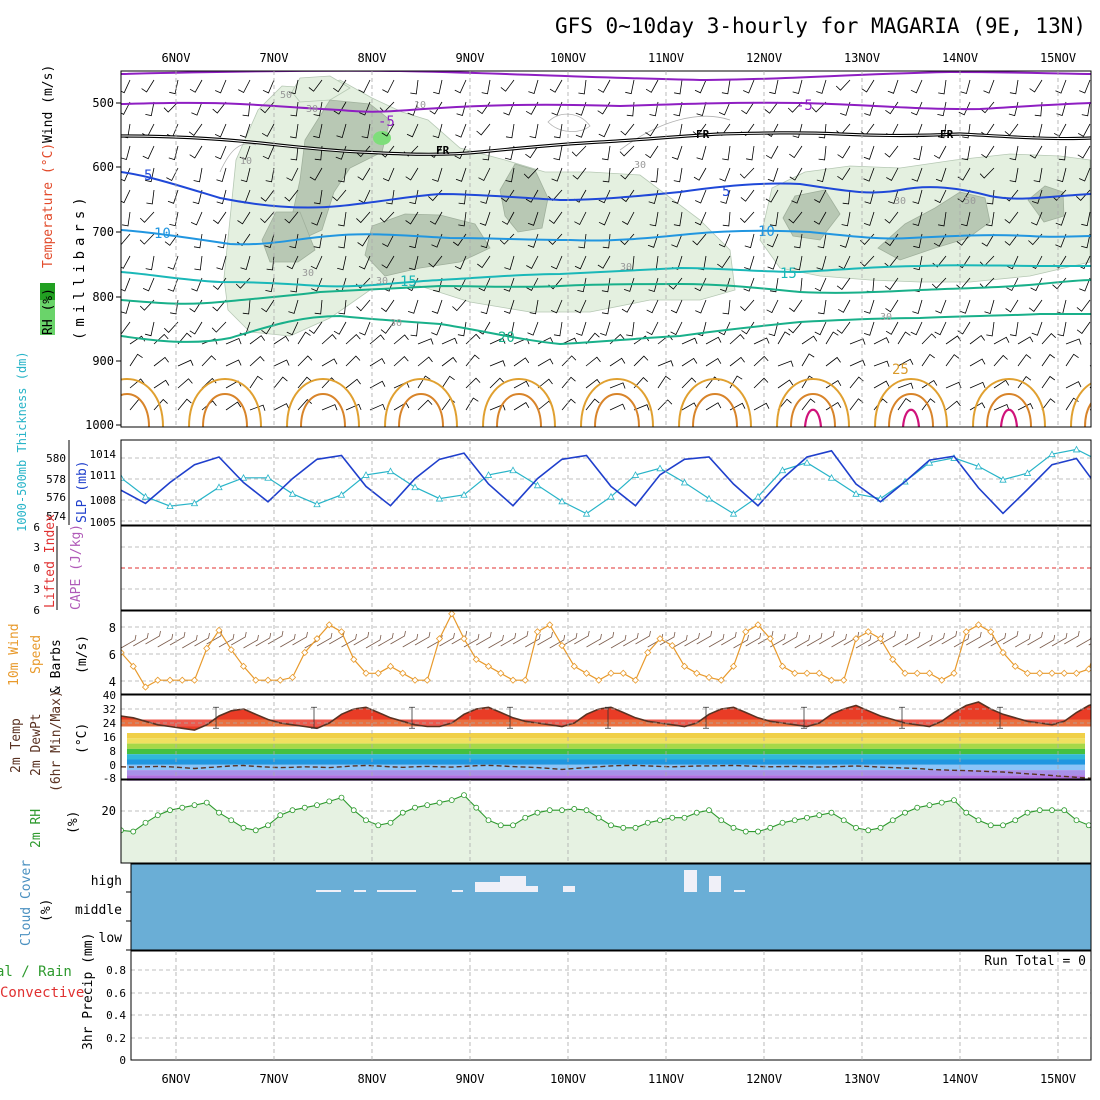  I want to click on rh-max-spot, so click(382, 138).